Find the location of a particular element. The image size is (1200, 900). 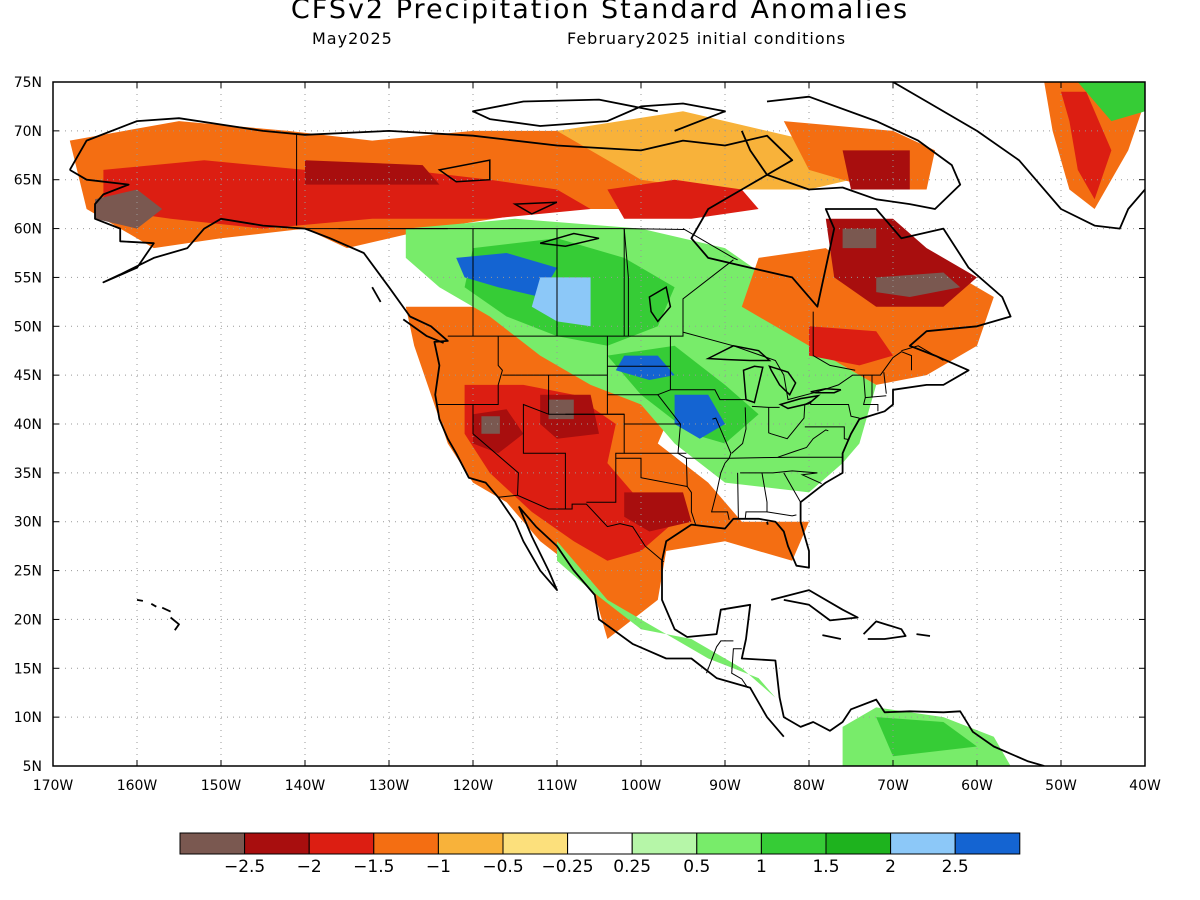

colorbar-label: −0.5 is located at coordinates (502, 867).